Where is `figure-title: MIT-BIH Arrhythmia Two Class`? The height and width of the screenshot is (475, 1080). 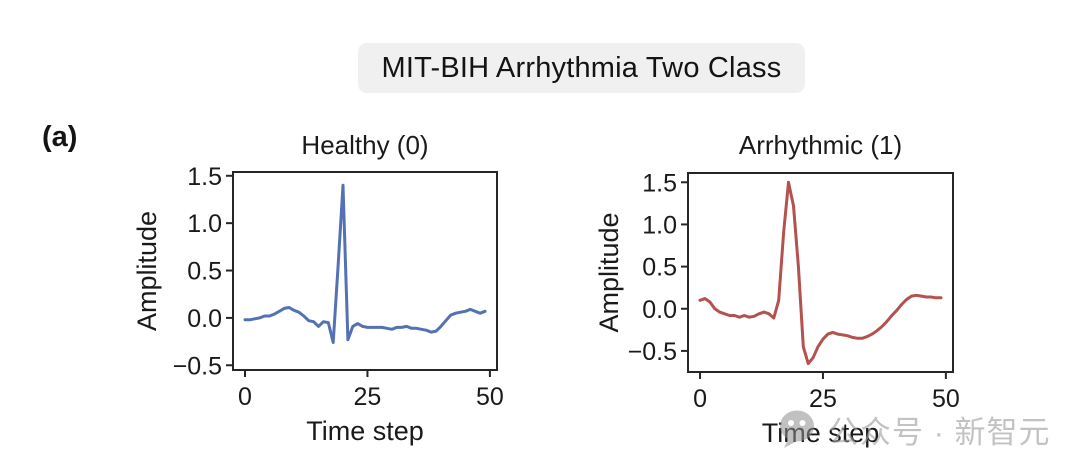
figure-title: MIT-BIH Arrhythmia Two Class is located at coordinates (581, 67).